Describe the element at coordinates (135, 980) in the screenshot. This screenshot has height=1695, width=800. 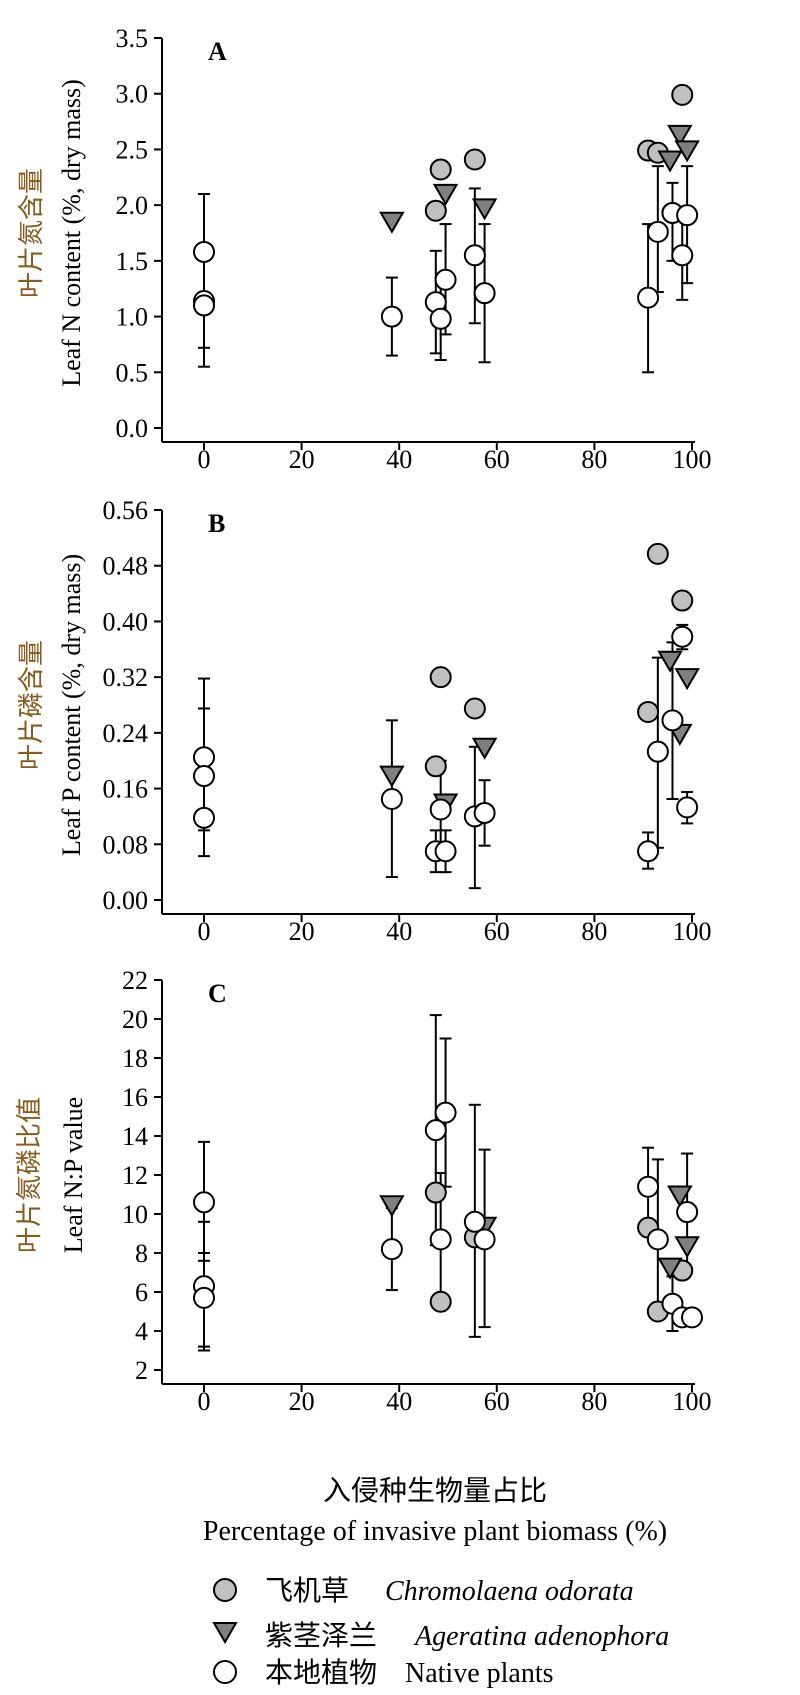
I see `y-tick-label: 22` at that location.